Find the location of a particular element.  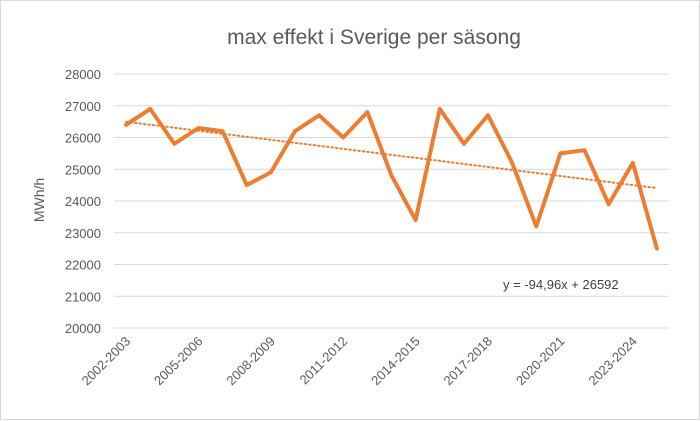

y-tick-label: 25000 is located at coordinates (83, 169).